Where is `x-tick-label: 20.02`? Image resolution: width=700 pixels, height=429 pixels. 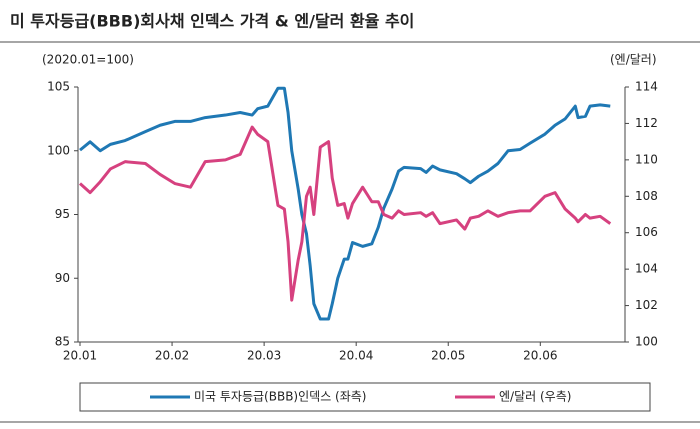 x-tick-label: 20.02 is located at coordinates (172, 356).